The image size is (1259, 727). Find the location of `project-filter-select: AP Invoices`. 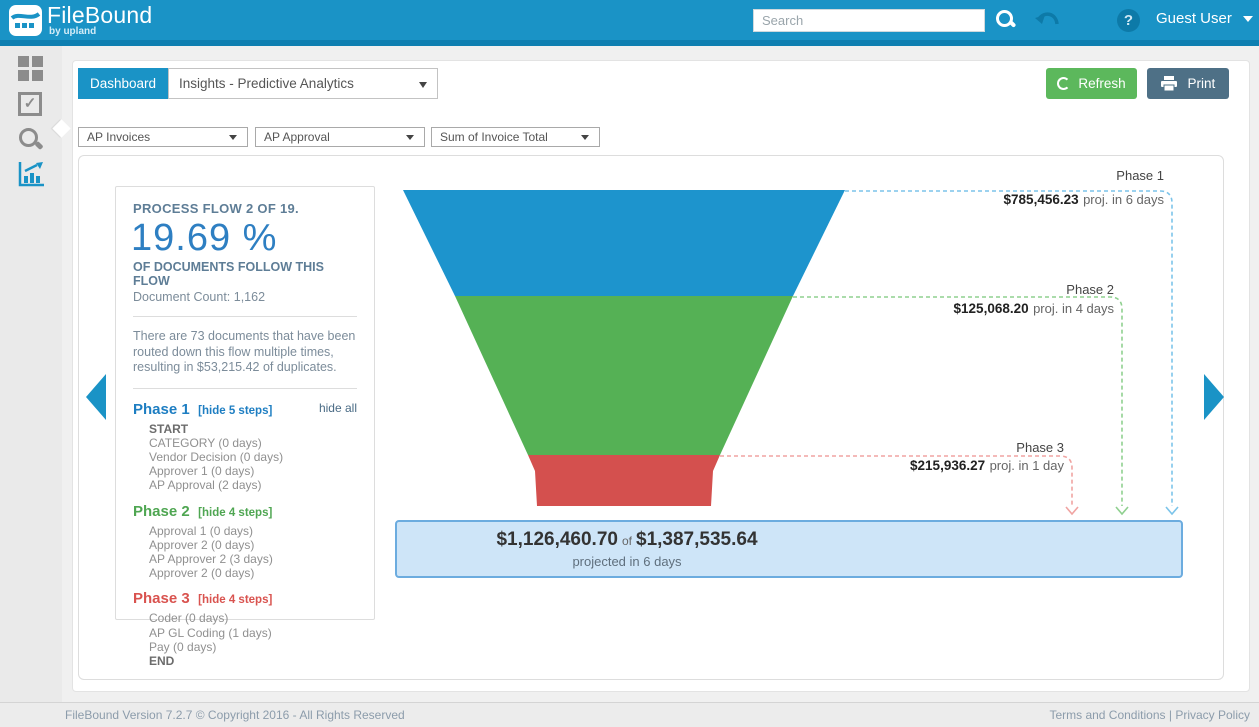

project-filter-select: AP Invoices is located at coordinates (163, 137).